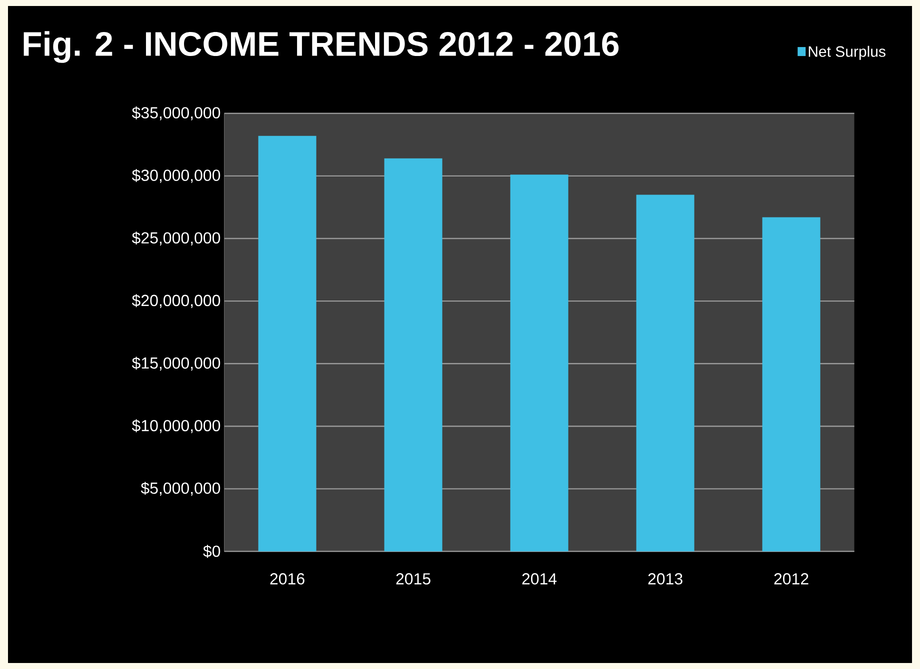 This screenshot has width=920, height=669. Describe the element at coordinates (176, 113) in the screenshot. I see `y-tick-label: $35,000,000` at that location.